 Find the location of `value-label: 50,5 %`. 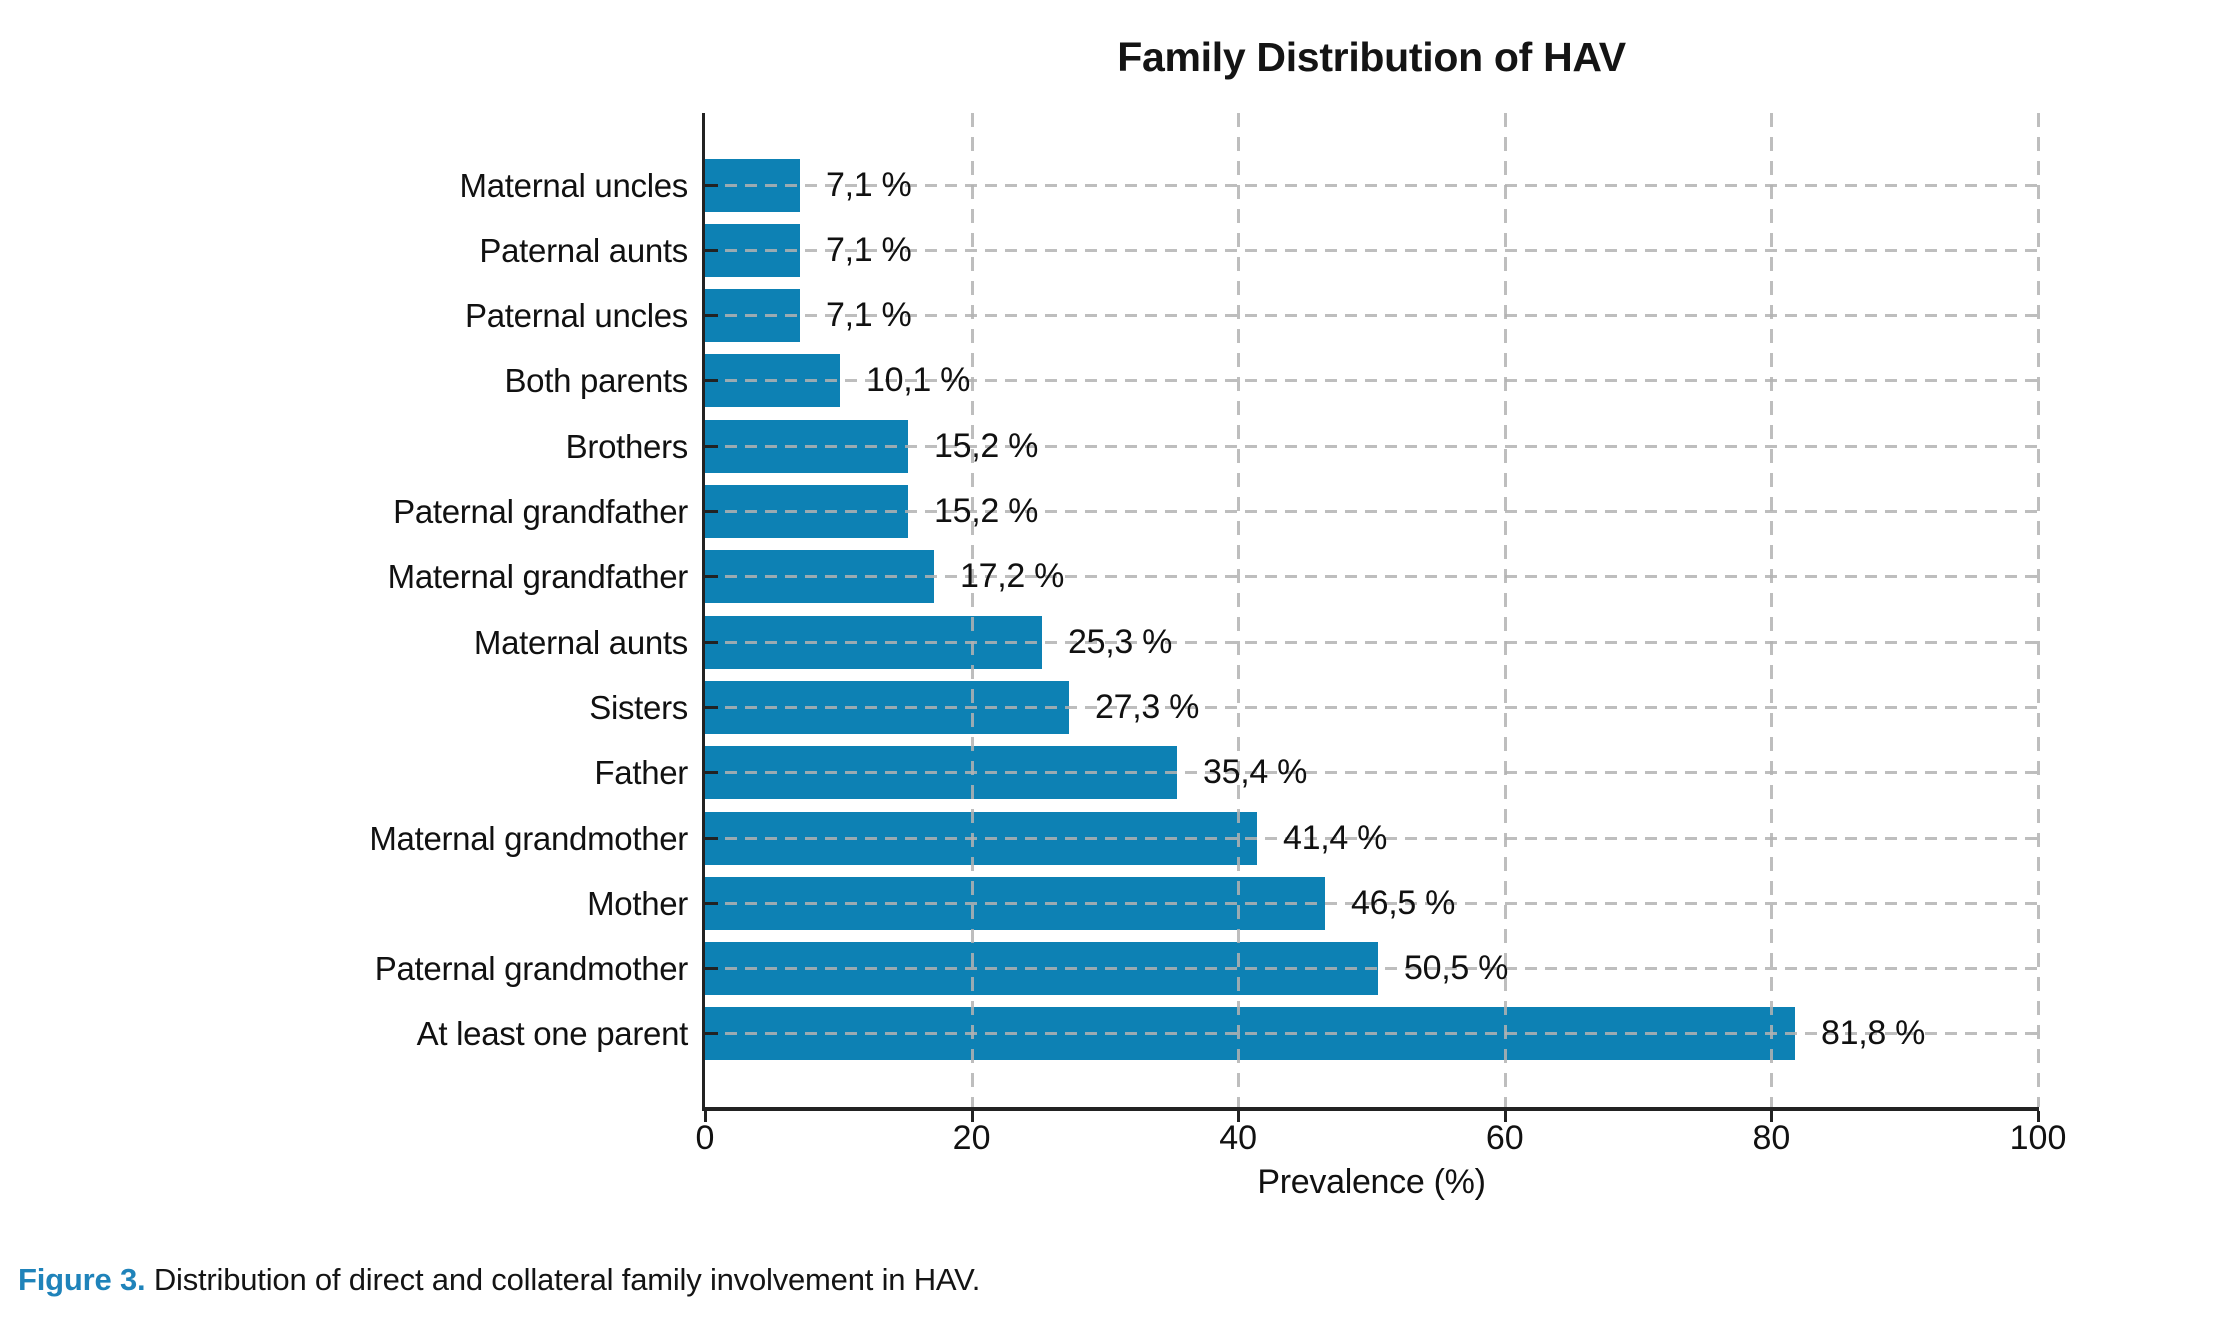

value-label: 50,5 % is located at coordinates (1456, 968).